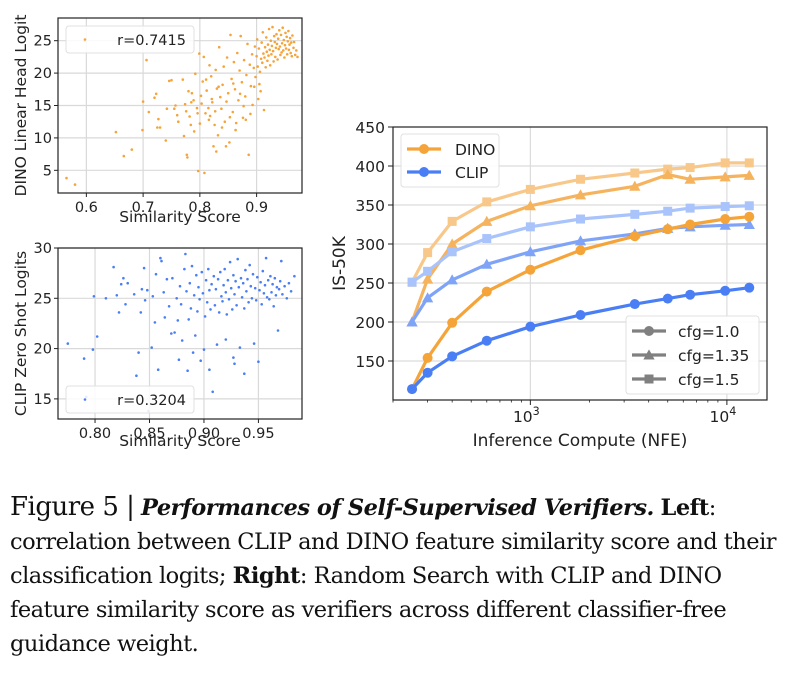 The image size is (800, 676). I want to click on cfg-legend: cfg=1.0 cfg=1.35 cfg=1.5, so click(692, 355).